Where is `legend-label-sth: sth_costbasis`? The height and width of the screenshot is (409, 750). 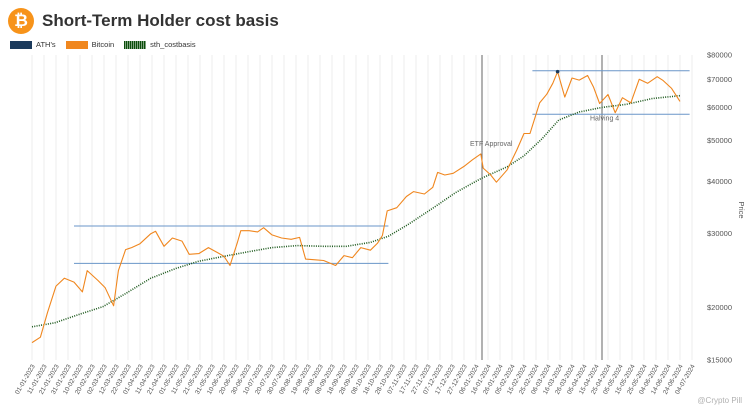
legend-label-sth: sth_costbasis is located at coordinates (173, 44).